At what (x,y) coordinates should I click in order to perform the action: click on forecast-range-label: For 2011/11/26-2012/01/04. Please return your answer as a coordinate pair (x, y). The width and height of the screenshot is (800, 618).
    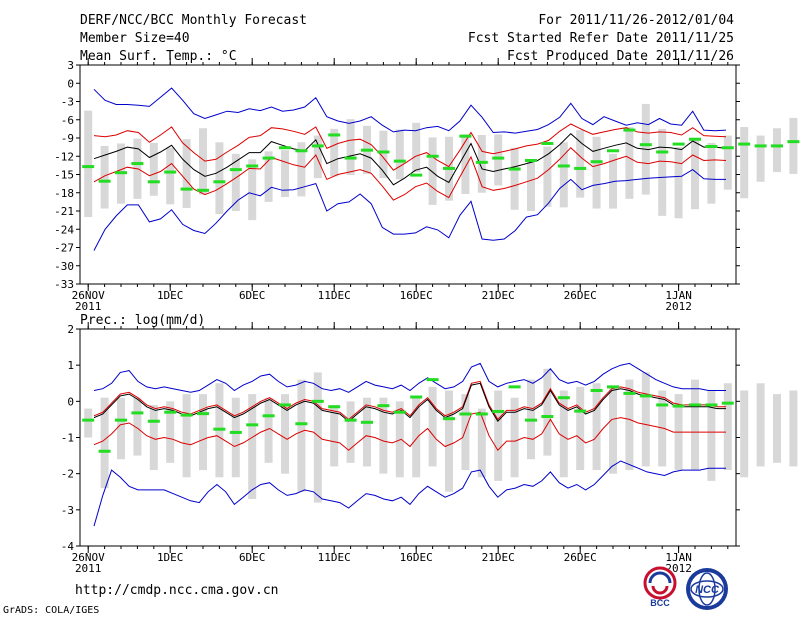
    Looking at the image, I should click on (636, 20).